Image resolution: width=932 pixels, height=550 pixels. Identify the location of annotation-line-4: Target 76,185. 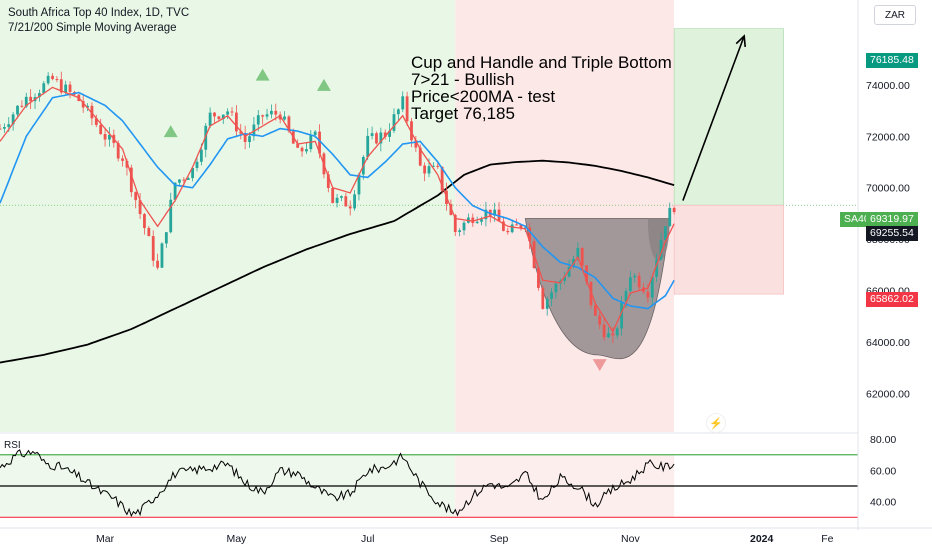
(463, 113).